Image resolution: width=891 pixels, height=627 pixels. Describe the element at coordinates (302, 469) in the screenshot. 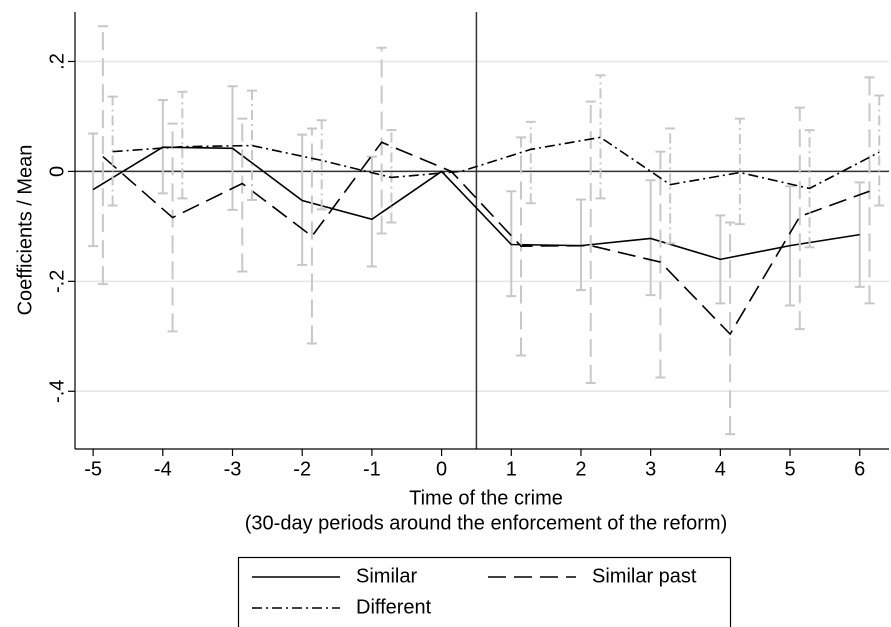

I see `x-tick-label: -2` at that location.